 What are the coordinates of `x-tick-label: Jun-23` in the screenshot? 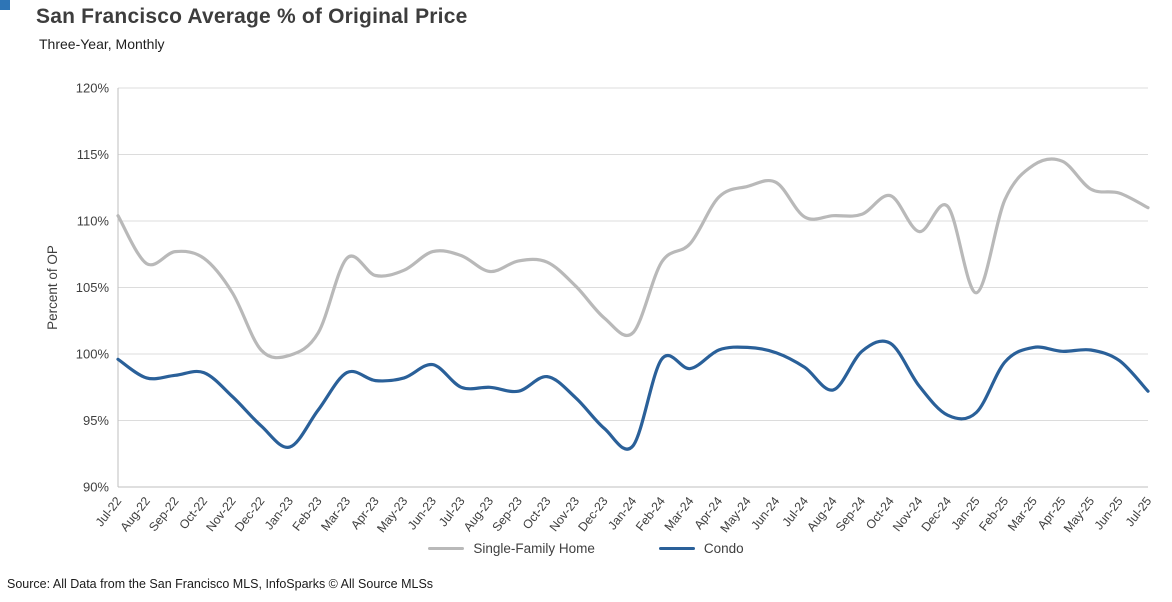 It's located at (422, 513).